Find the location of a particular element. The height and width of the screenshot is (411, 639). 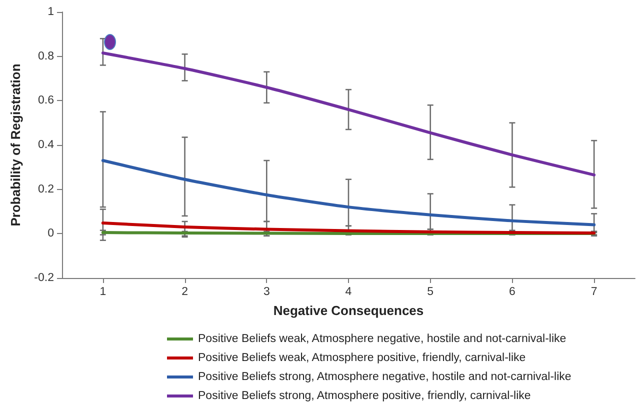

x-tick-label: 3 is located at coordinates (266, 292).